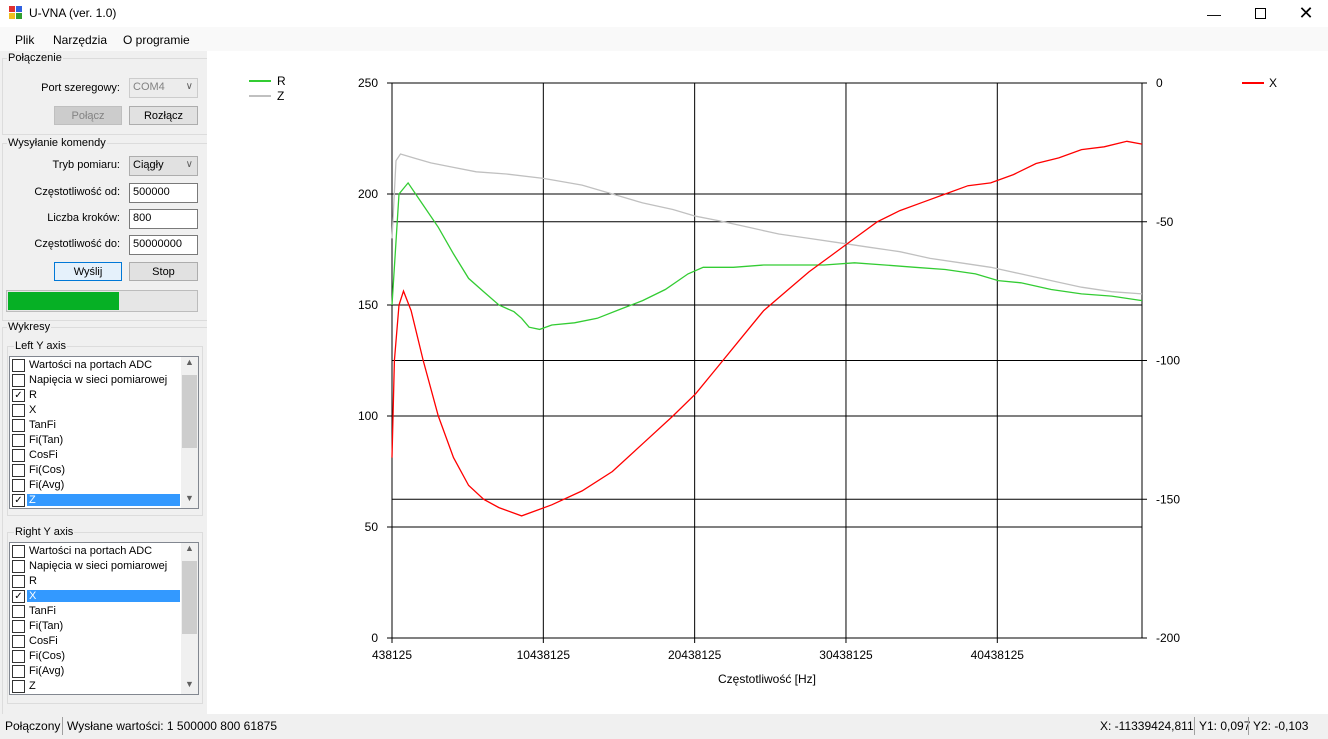  I want to click on right-axis-item-label: Z, so click(32, 686).